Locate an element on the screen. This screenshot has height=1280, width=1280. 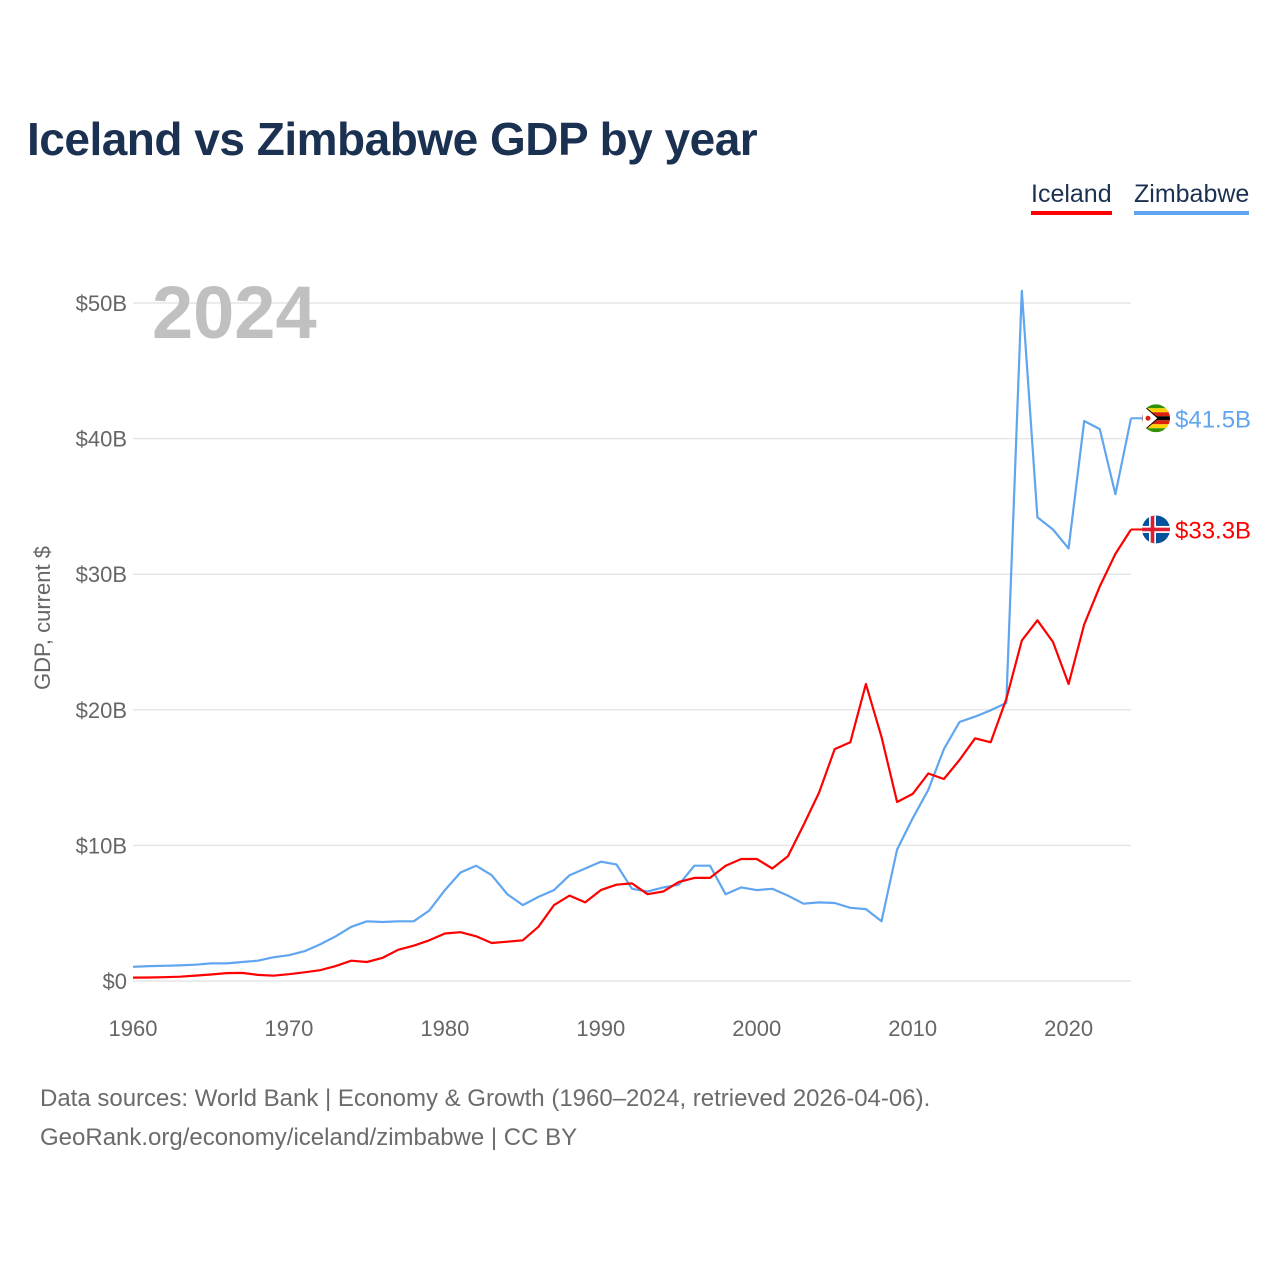
legend-iceland: Iceland is located at coordinates (1071, 197).